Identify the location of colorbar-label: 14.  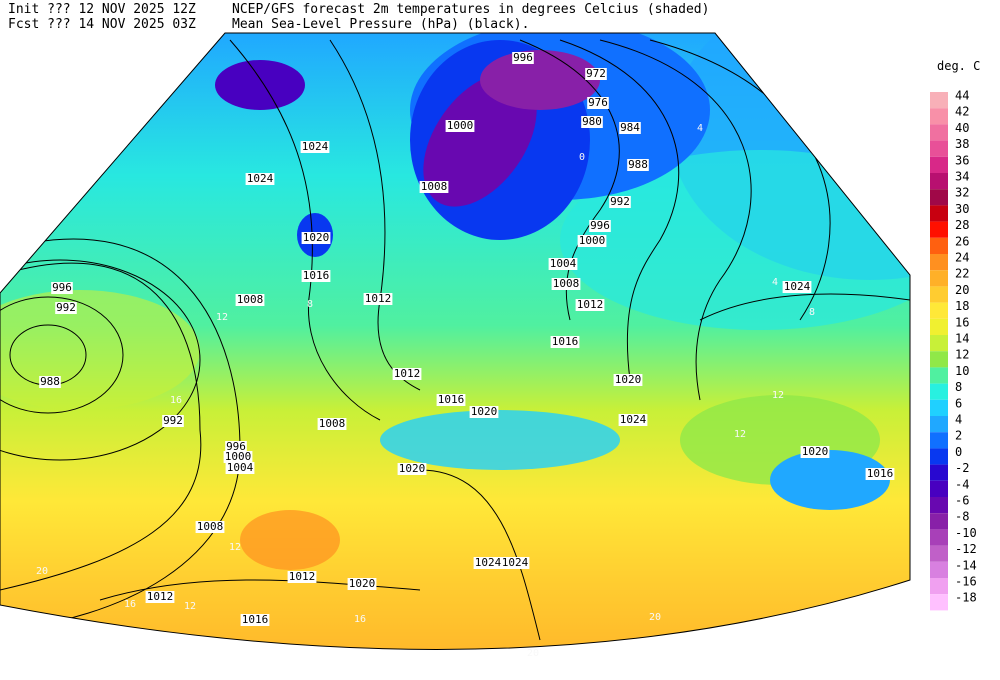
(962, 339).